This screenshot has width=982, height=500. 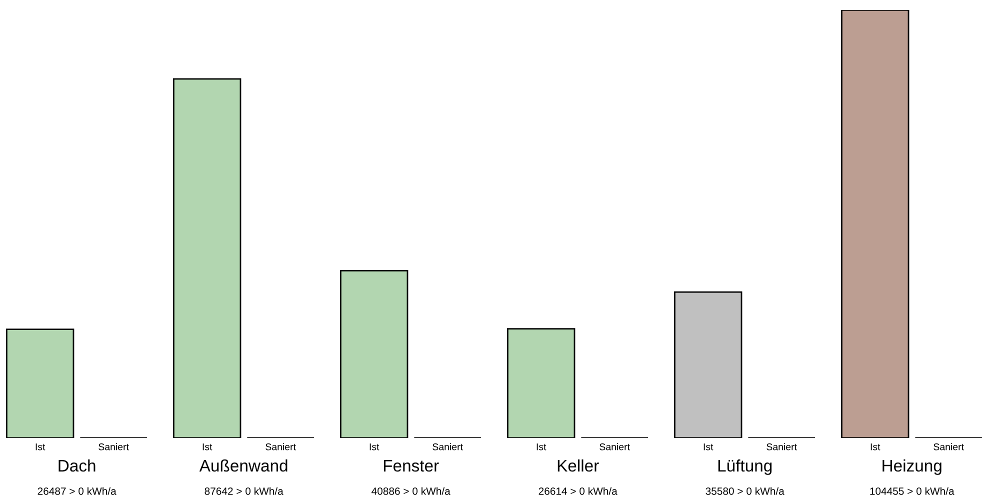 What do you see at coordinates (41, 446) in the screenshot?
I see `series-label: Ist` at bounding box center [41, 446].